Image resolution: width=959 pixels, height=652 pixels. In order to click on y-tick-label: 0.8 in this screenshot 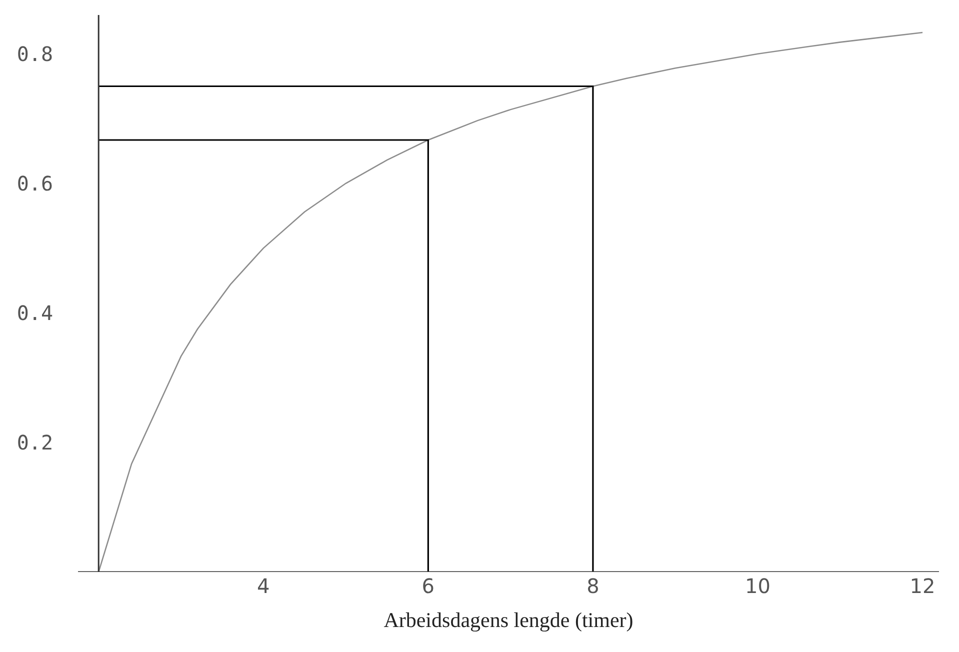, I will do `click(34, 54)`.